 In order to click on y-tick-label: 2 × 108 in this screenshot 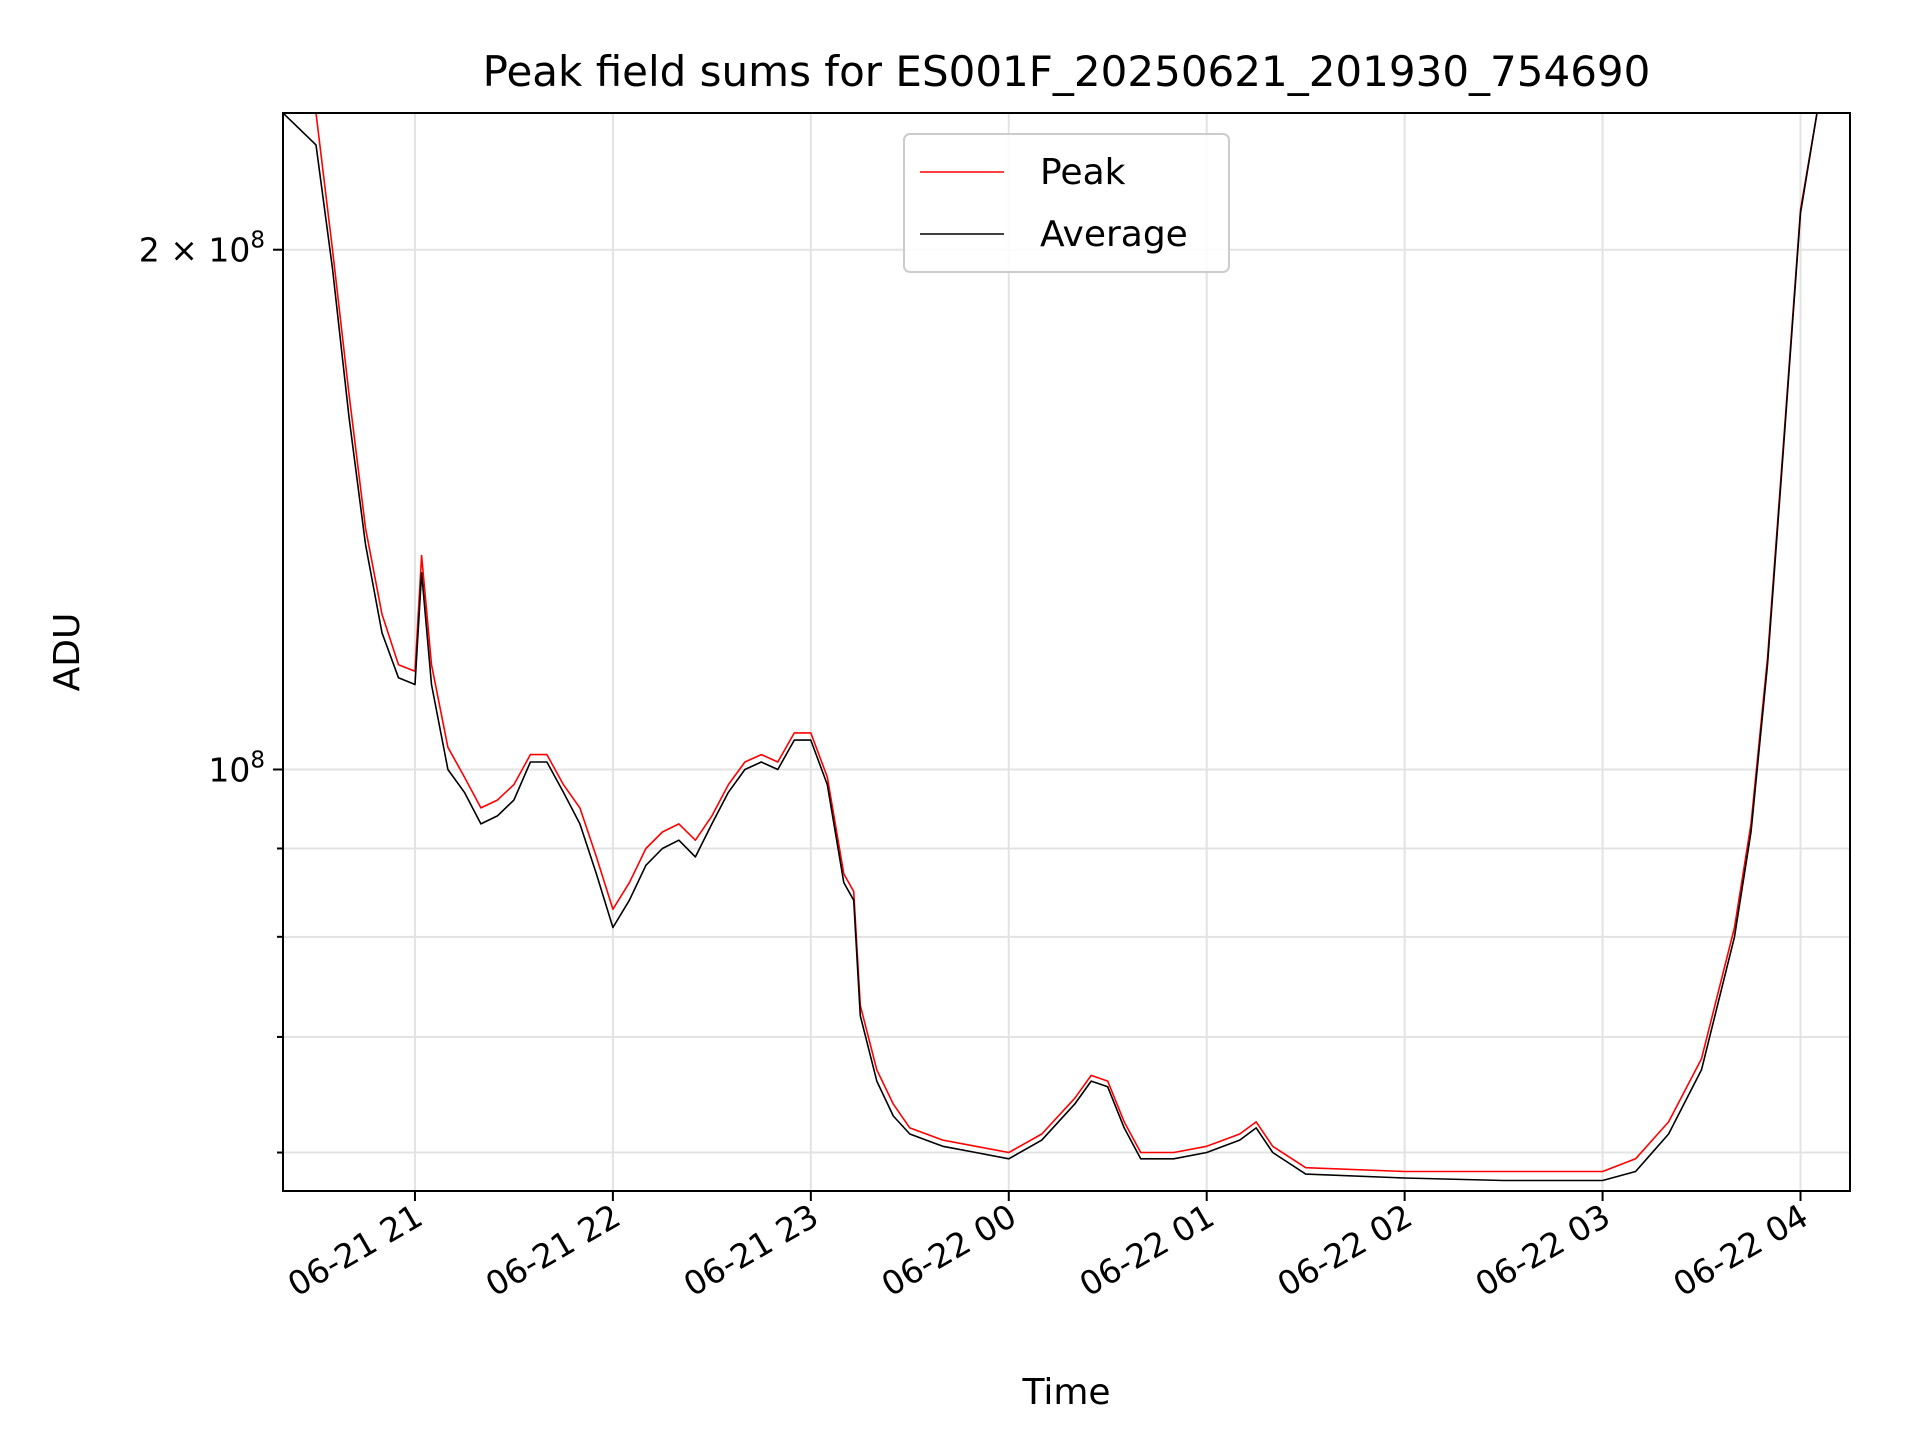, I will do `click(202, 249)`.